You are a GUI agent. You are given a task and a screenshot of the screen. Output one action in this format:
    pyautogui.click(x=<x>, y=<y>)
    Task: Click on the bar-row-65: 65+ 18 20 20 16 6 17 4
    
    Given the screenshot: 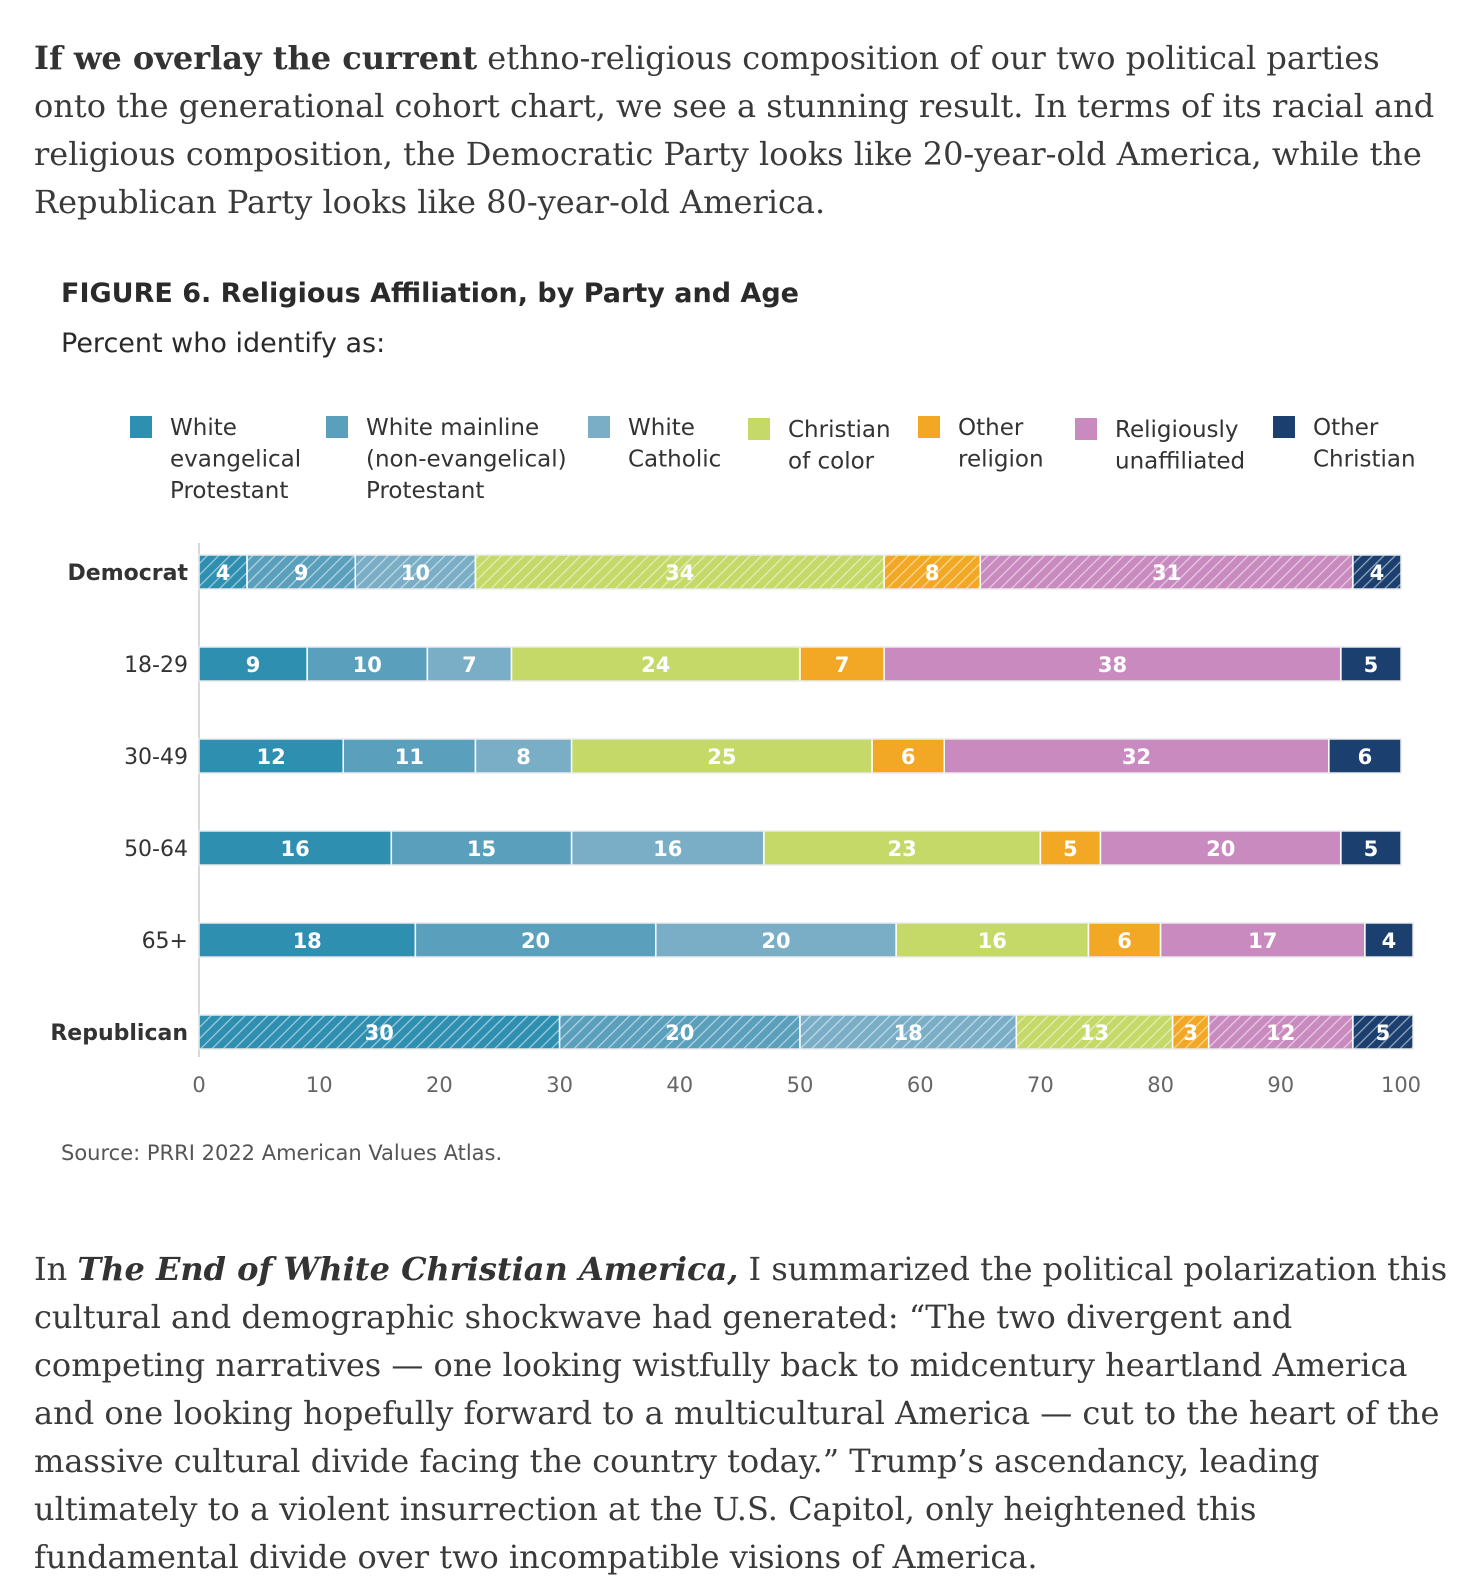 What is the action you would take?
    pyautogui.click(x=778, y=940)
    